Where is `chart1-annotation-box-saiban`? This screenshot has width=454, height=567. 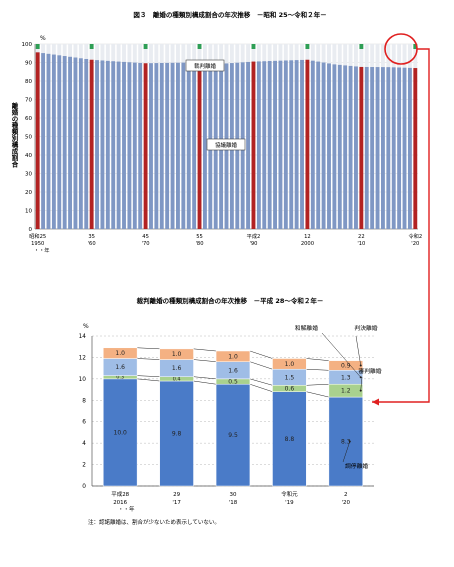
chart1-annotation-box-saiban is located at coordinates (205, 65).